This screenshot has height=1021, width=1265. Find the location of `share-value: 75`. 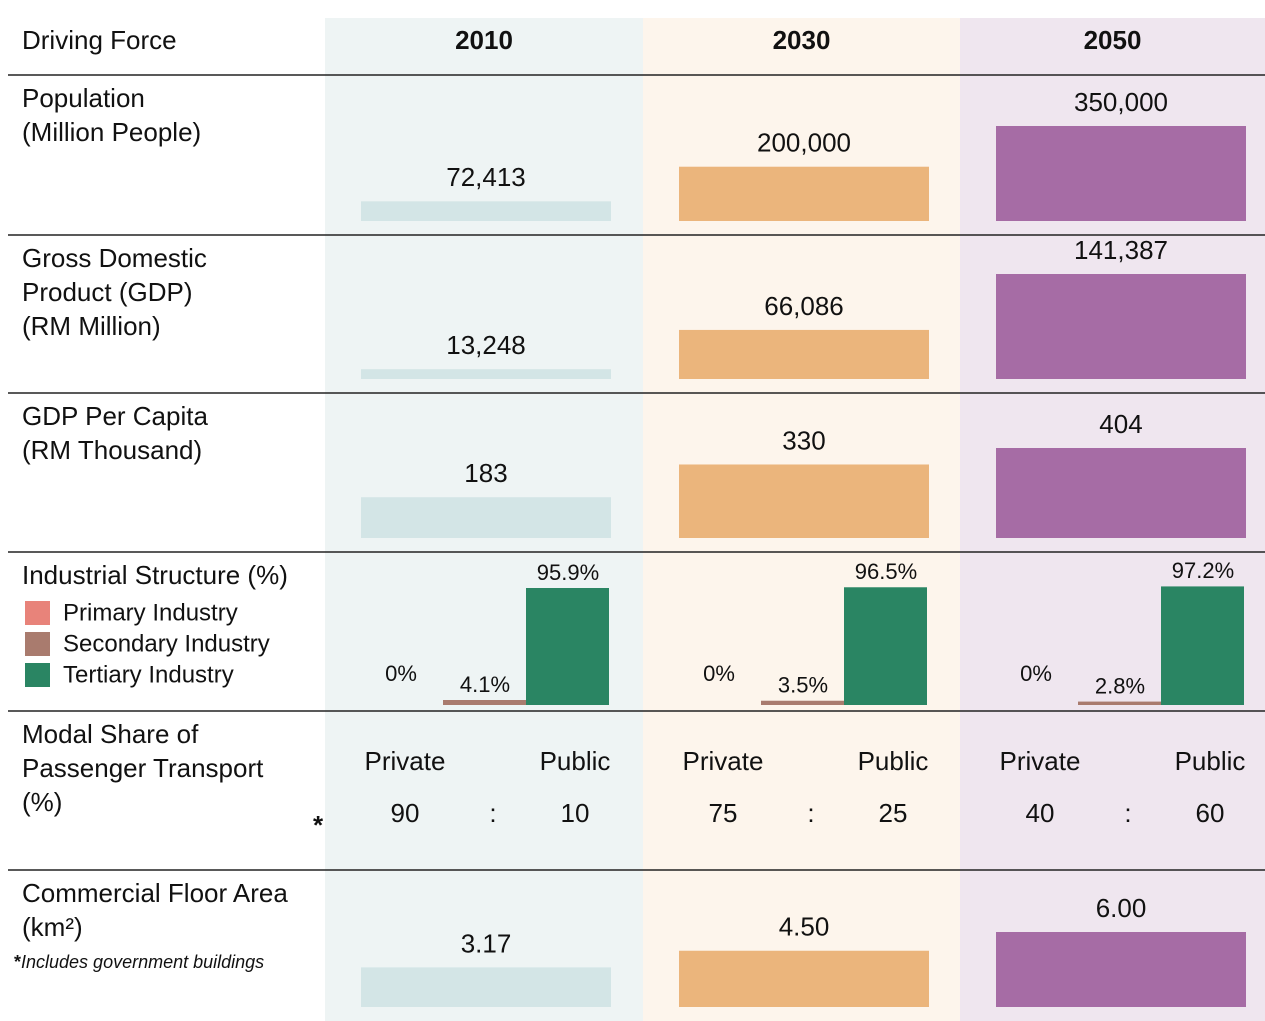

share-value: 75 is located at coordinates (723, 813).